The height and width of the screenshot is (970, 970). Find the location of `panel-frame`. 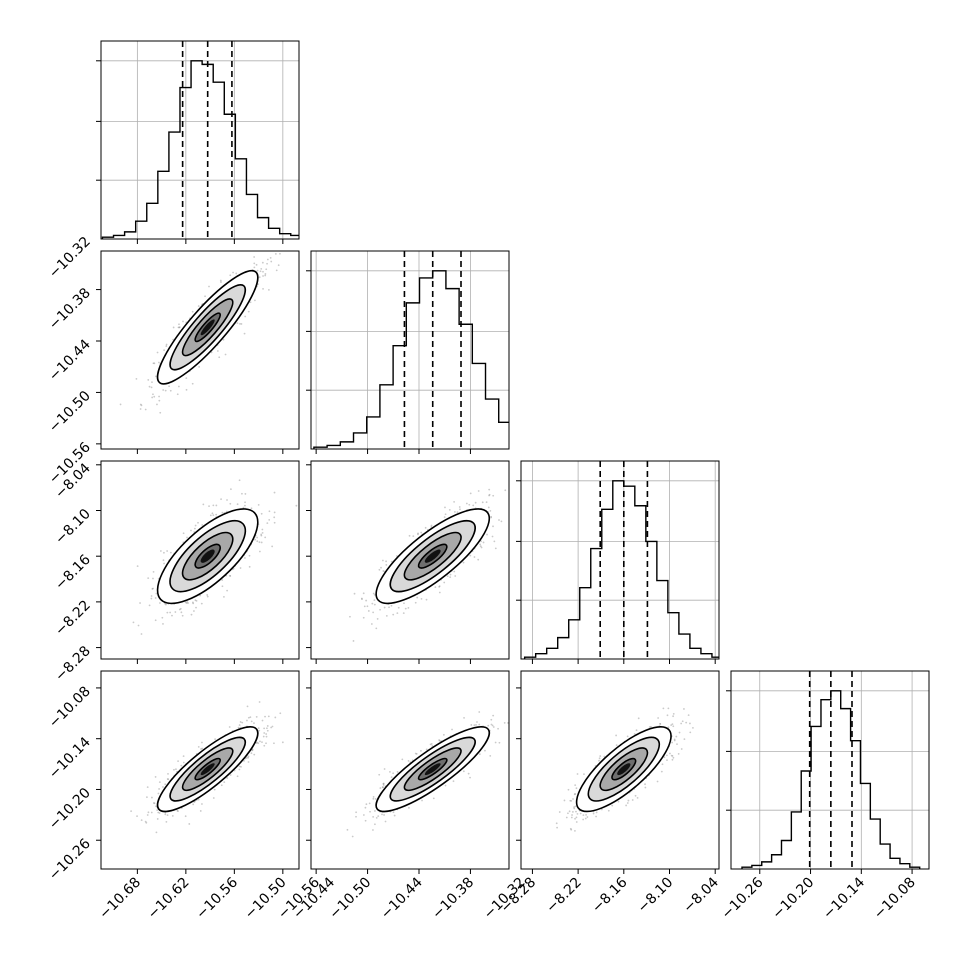

panel-frame is located at coordinates (200, 350).